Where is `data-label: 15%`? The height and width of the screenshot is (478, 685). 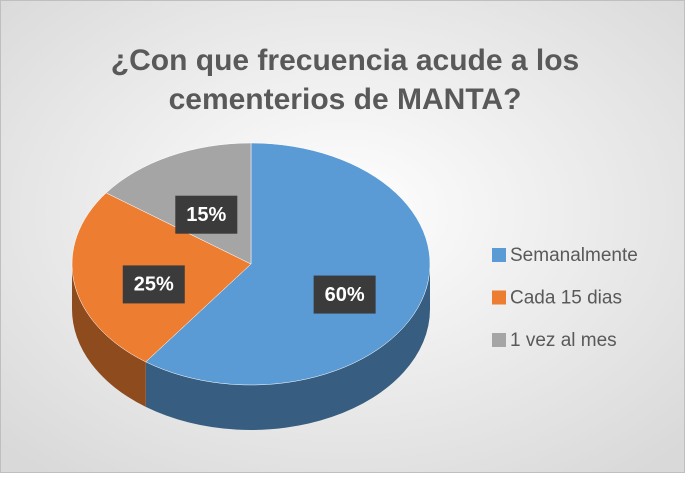
data-label: 15% is located at coordinates (206, 215).